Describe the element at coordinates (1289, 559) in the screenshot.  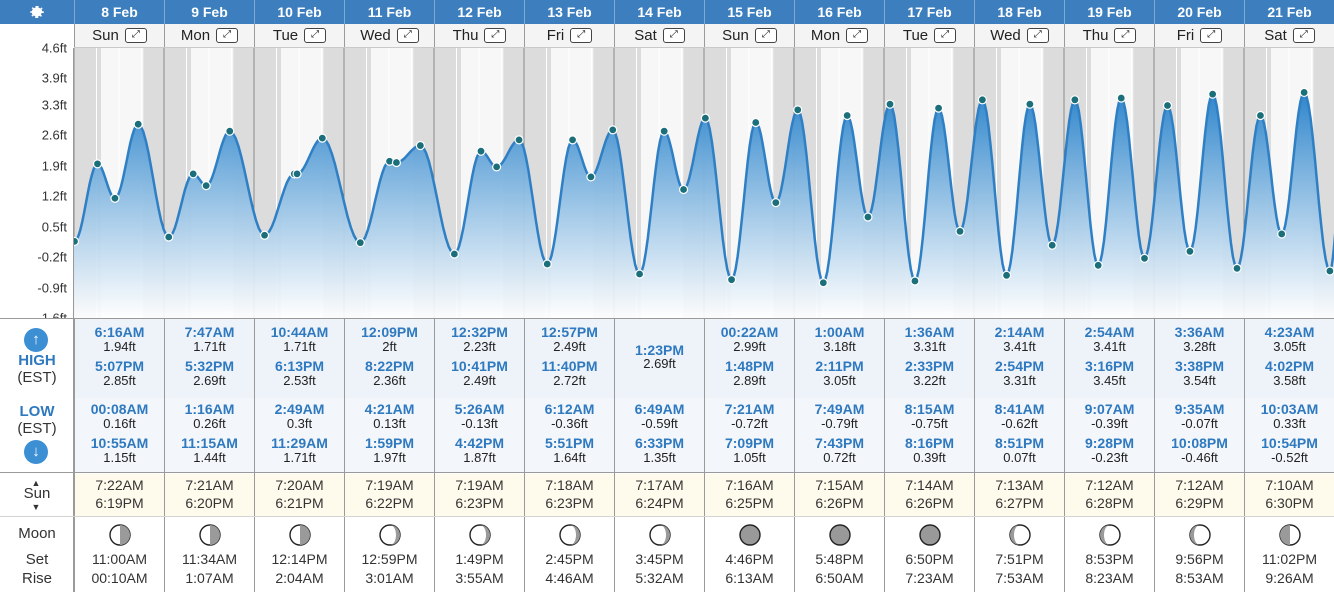
I see `moonset-time: 11:02PM` at that location.